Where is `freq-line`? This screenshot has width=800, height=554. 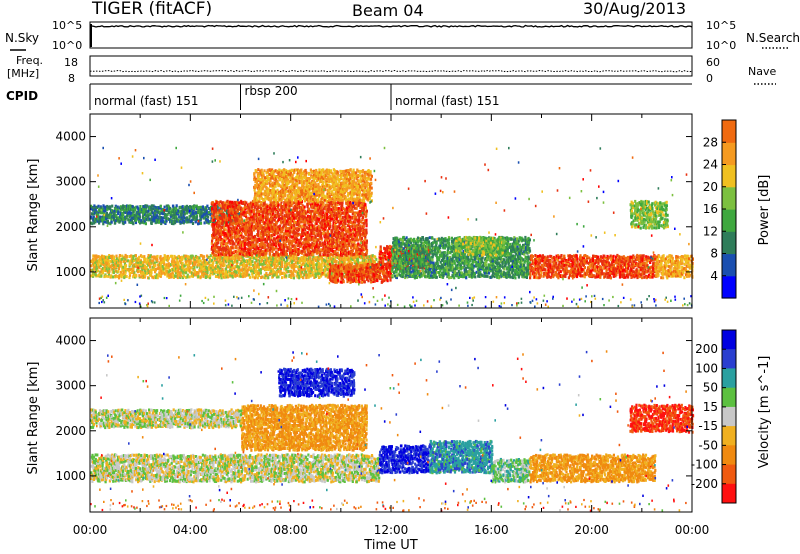
freq-line is located at coordinates (391, 71).